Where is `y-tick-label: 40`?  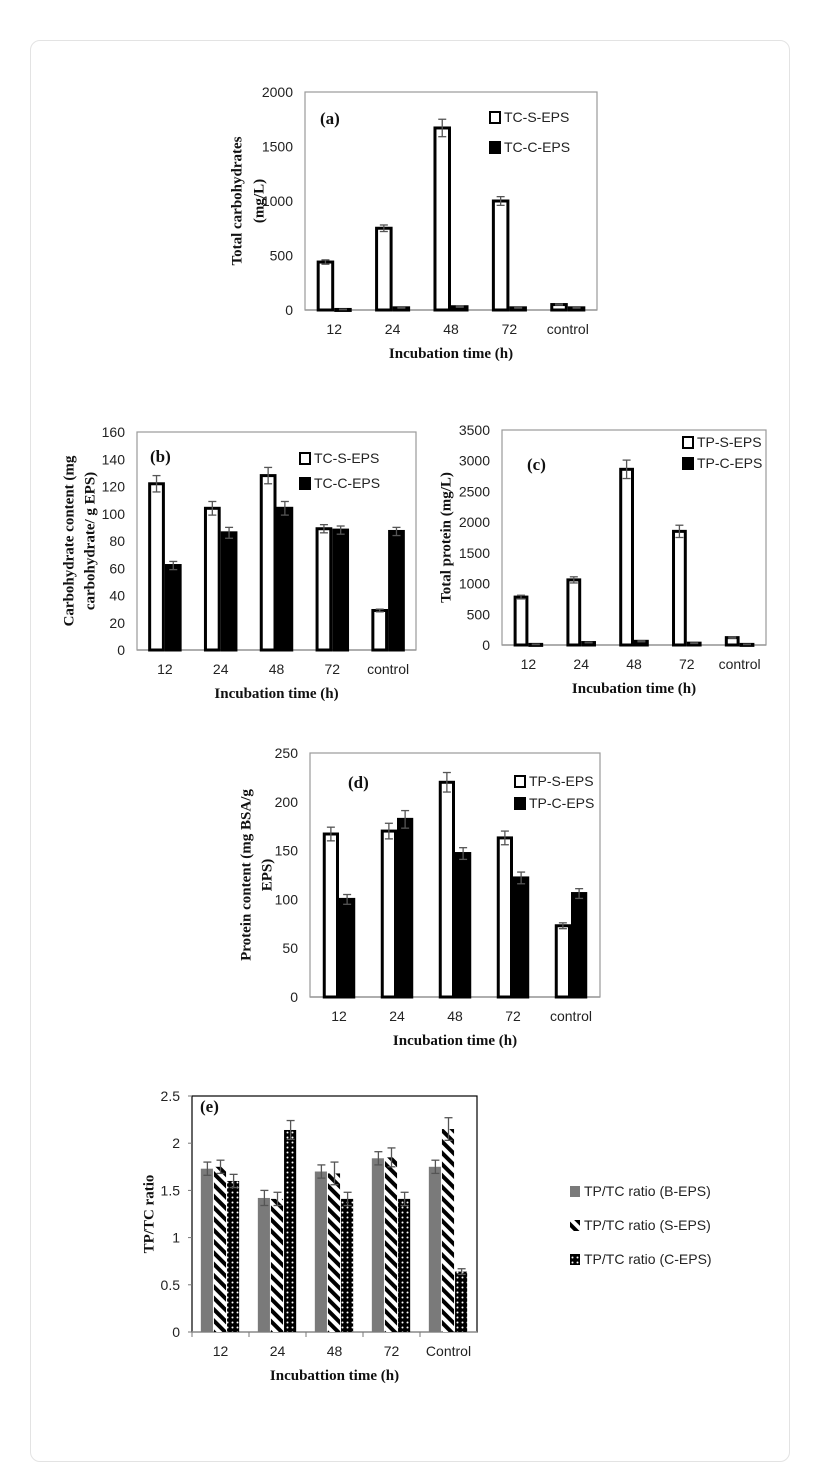
y-tick-label: 40 is located at coordinates (117, 596).